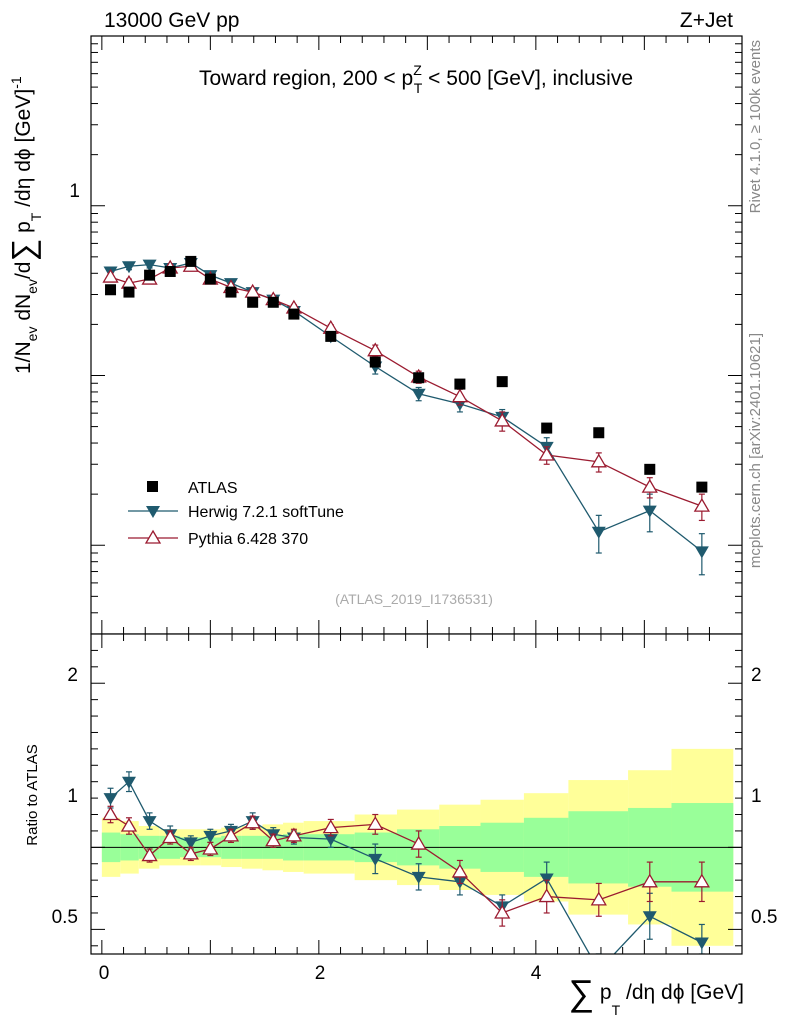 The height and width of the screenshot is (1024, 786). What do you see at coordinates (23, 271) in the screenshot?
I see `ylabel-c: /d` at bounding box center [23, 271].